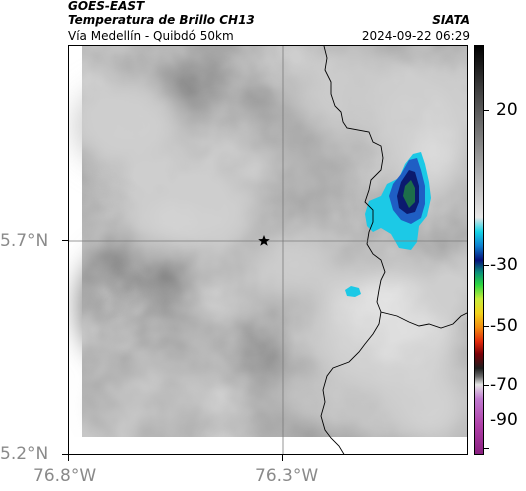 The height and width of the screenshot is (491, 526). What do you see at coordinates (151, 36) in the screenshot?
I see `region-subtitle: Vía Medellín - Quibdó 50km` at bounding box center [151, 36].